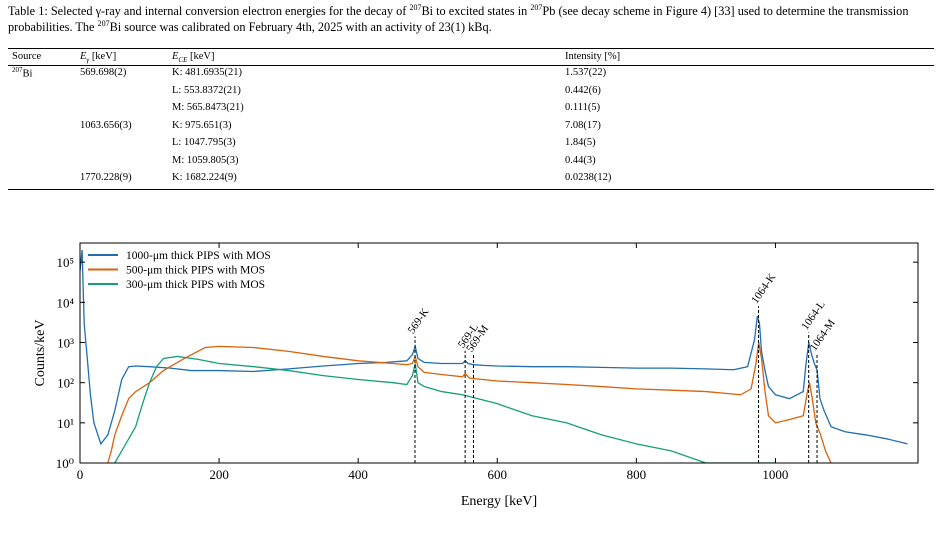 Image resolution: width=945 pixels, height=554 pixels. I want to click on table-cell: 0.442(6), so click(583, 90).